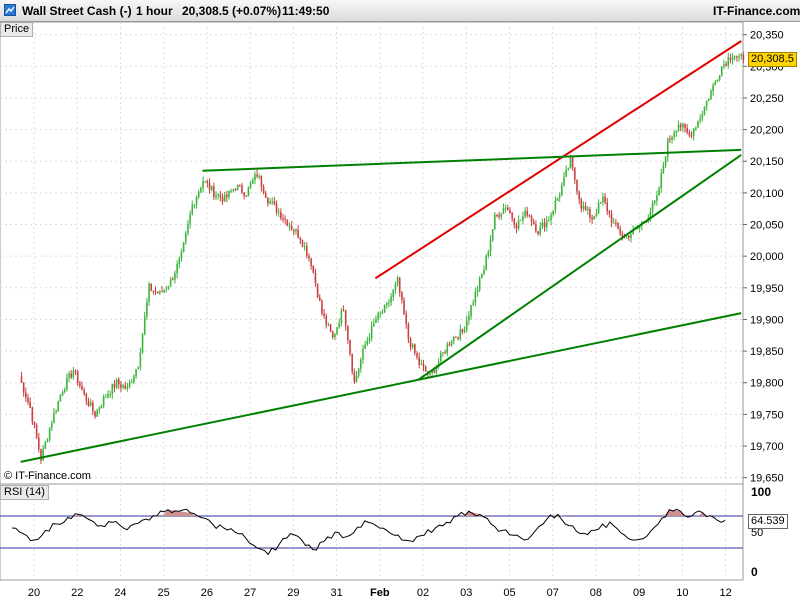 This screenshot has width=800, height=600. What do you see at coordinates (767, 415) in the screenshot?
I see `price-tick-label: 19,750` at bounding box center [767, 415].